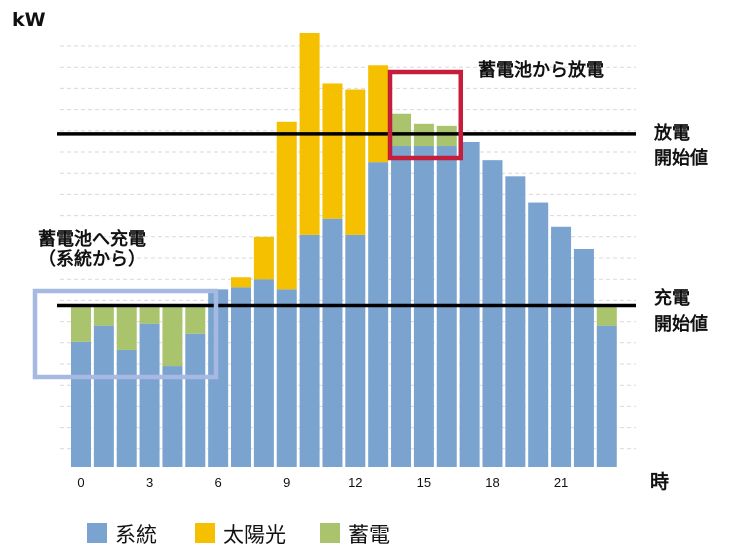  I want to click on x-tick-label: 6, so click(218, 482).